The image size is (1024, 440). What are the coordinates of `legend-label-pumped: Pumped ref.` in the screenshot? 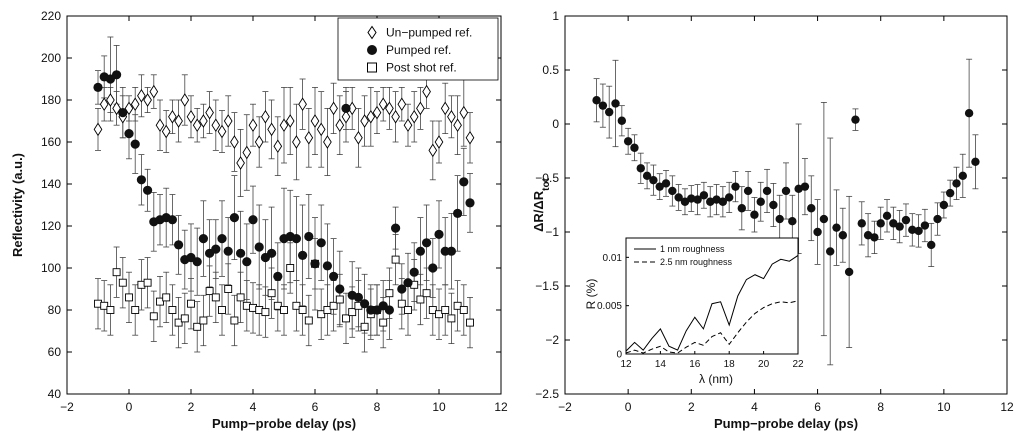 It's located at (418, 50).